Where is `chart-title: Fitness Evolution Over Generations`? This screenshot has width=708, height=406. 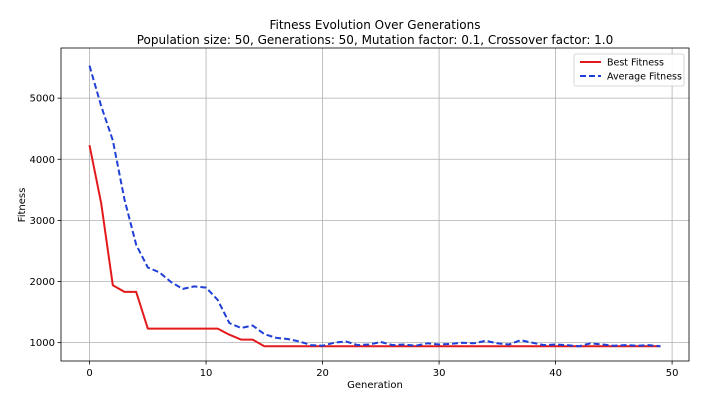 chart-title: Fitness Evolution Over Generations is located at coordinates (374, 25).